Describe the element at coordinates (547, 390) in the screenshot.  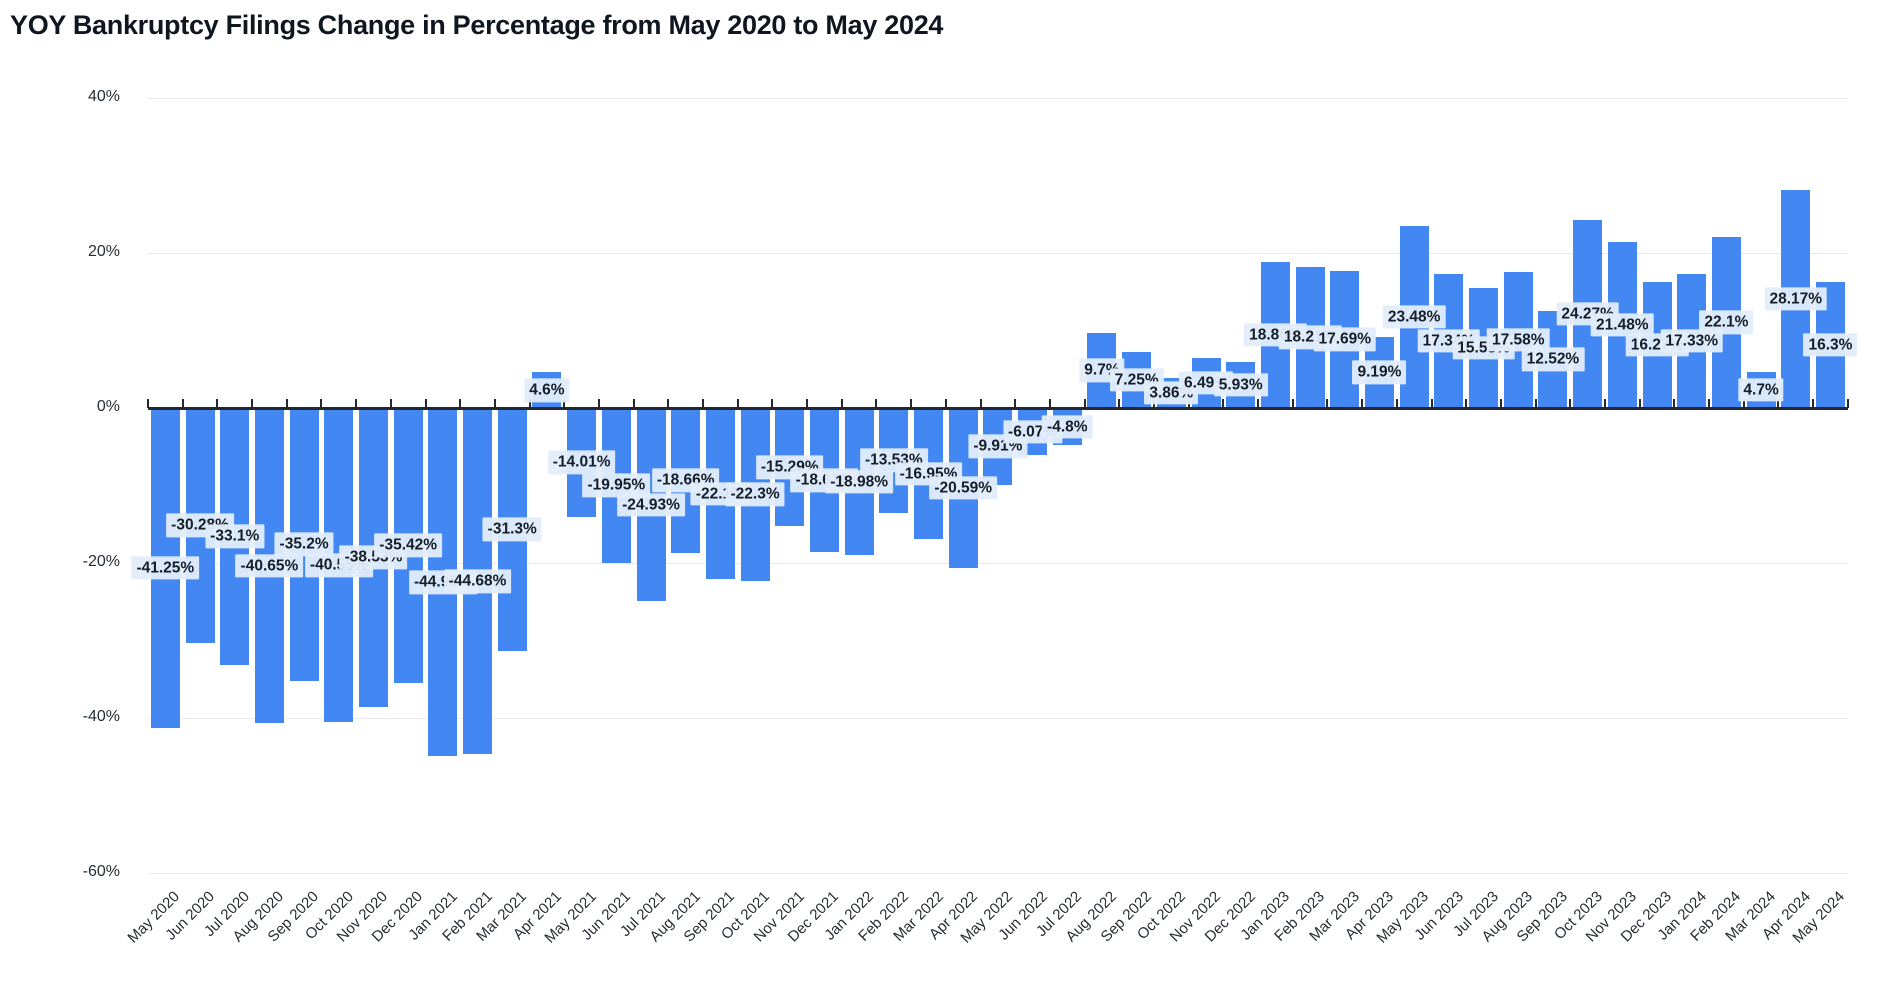
I see `data-label: 4.6%` at that location.